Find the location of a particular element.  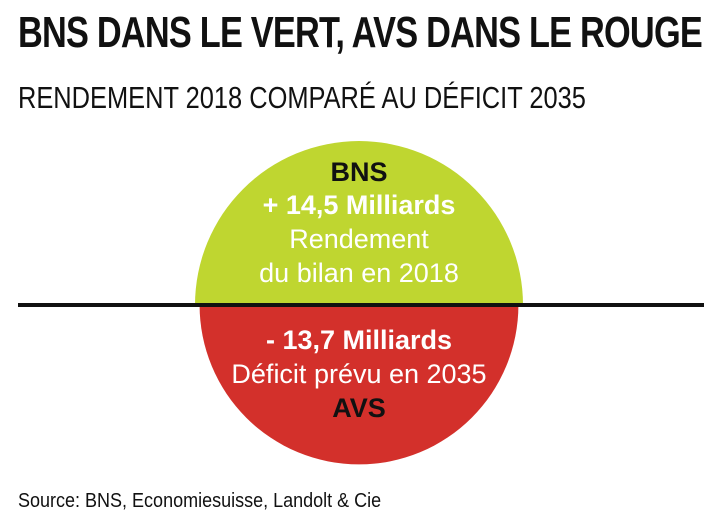

chart-title: BNS DANS LE VERT, AVS DANS LE ROUGE is located at coordinates (360, 32).